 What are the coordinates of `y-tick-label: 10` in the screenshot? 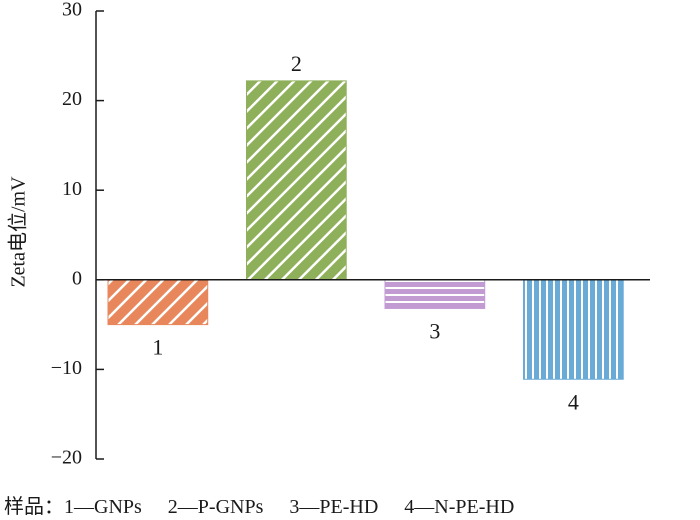 It's located at (72, 189).